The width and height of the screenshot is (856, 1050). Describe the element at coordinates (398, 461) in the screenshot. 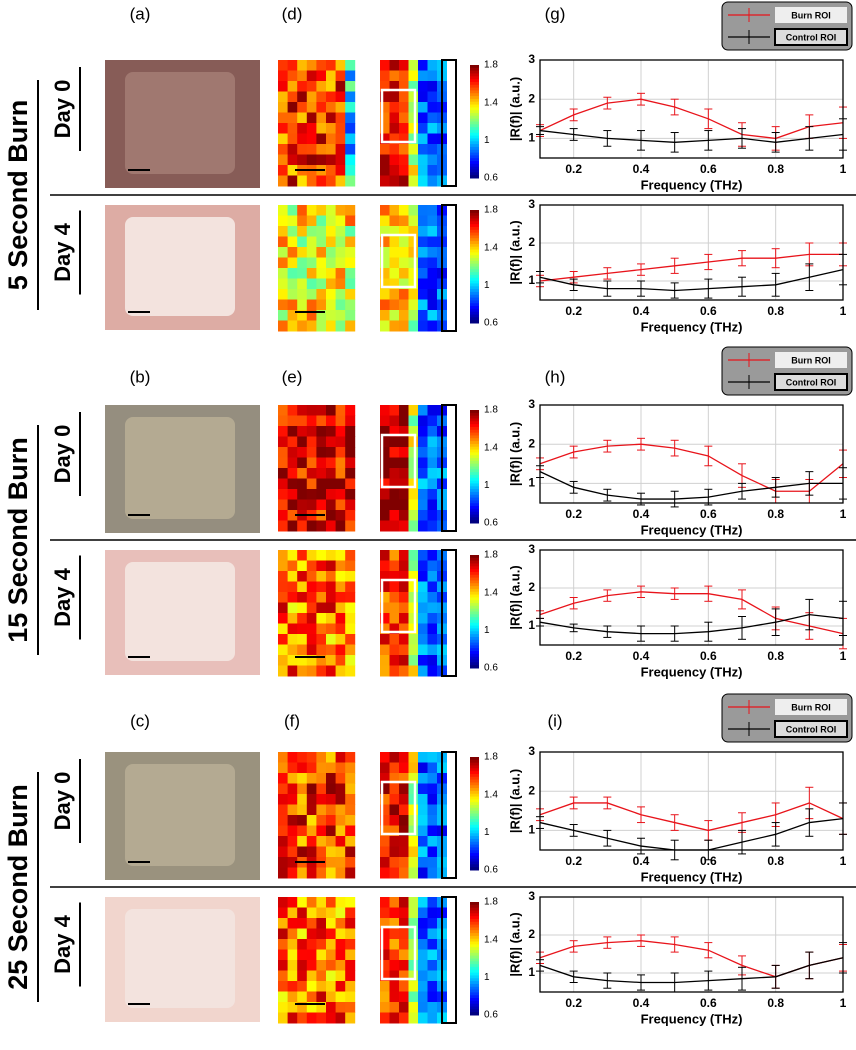

I see `roi-box` at that location.